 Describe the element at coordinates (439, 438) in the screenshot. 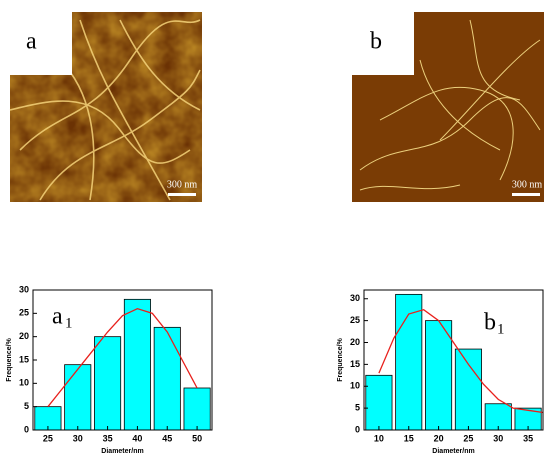

I see `x-tick-label: 20` at that location.